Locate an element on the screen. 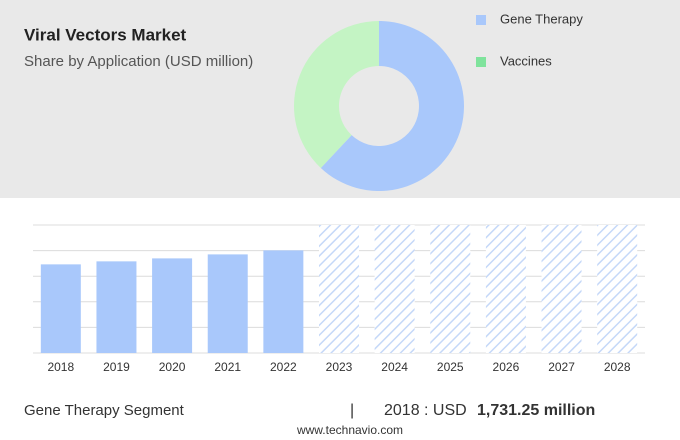  chart-subtitle: Share by Application (USD million) is located at coordinates (138, 61).